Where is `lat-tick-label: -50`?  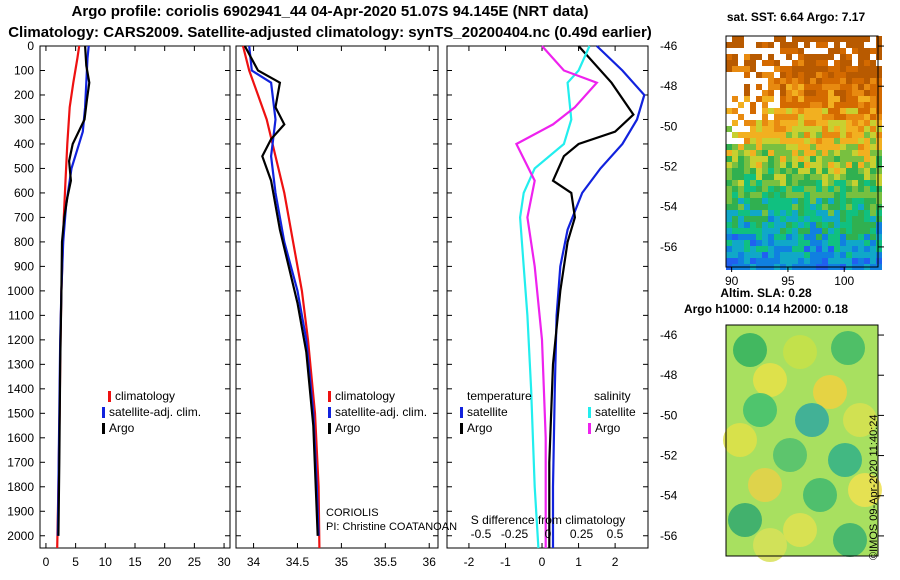 lat-tick-label: -50 is located at coordinates (669, 415).